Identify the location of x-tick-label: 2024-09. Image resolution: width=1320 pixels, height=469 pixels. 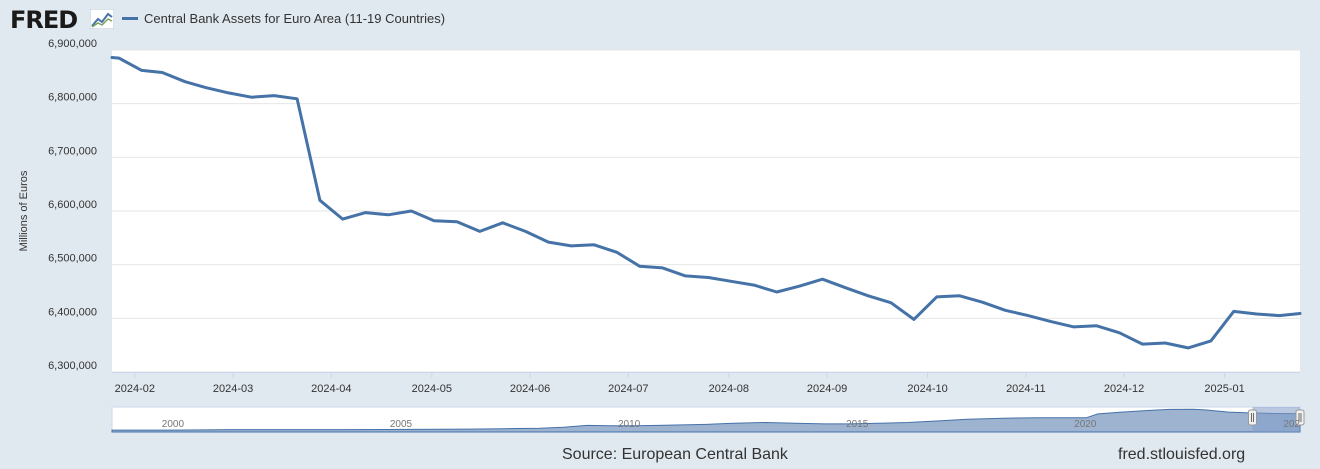
(827, 389).